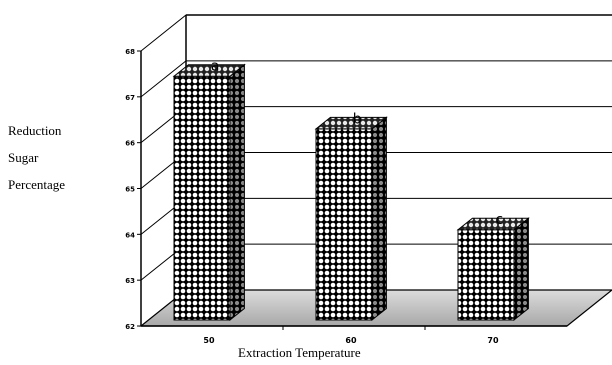  Describe the element at coordinates (130, 144) in the screenshot. I see `y-tick-label: 66` at that location.